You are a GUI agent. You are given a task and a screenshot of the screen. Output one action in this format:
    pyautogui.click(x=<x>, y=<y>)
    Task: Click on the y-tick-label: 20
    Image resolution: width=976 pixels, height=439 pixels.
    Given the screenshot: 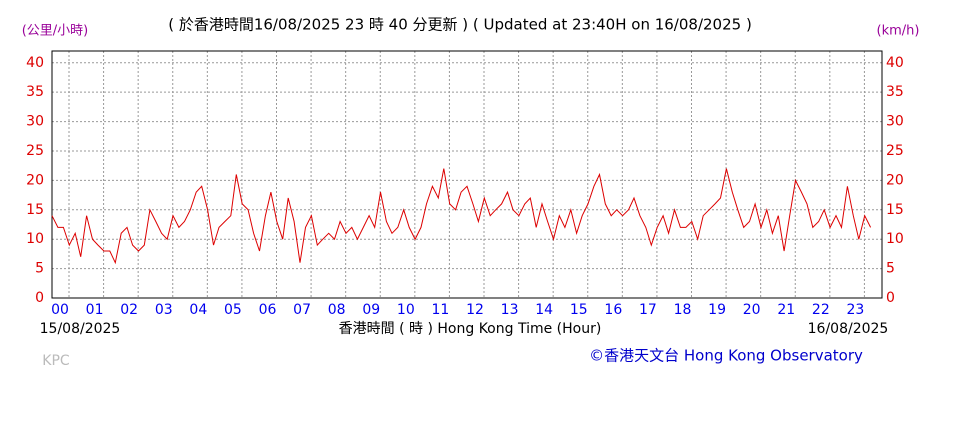 What is the action you would take?
    pyautogui.click(x=35, y=180)
    